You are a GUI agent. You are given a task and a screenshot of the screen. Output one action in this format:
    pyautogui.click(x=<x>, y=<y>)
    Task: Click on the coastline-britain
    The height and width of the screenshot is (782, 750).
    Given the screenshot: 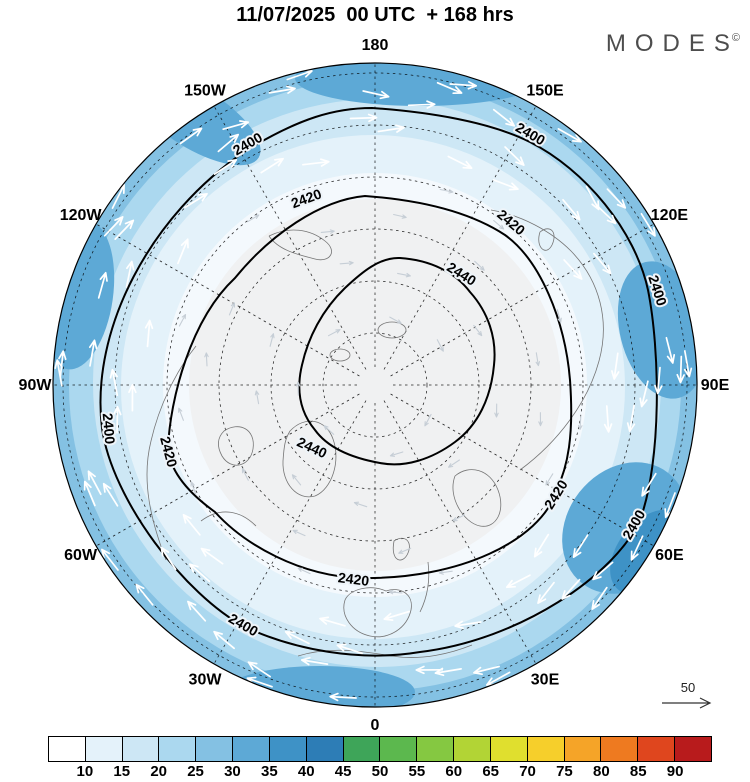 What is the action you would take?
    pyautogui.click(x=401, y=549)
    